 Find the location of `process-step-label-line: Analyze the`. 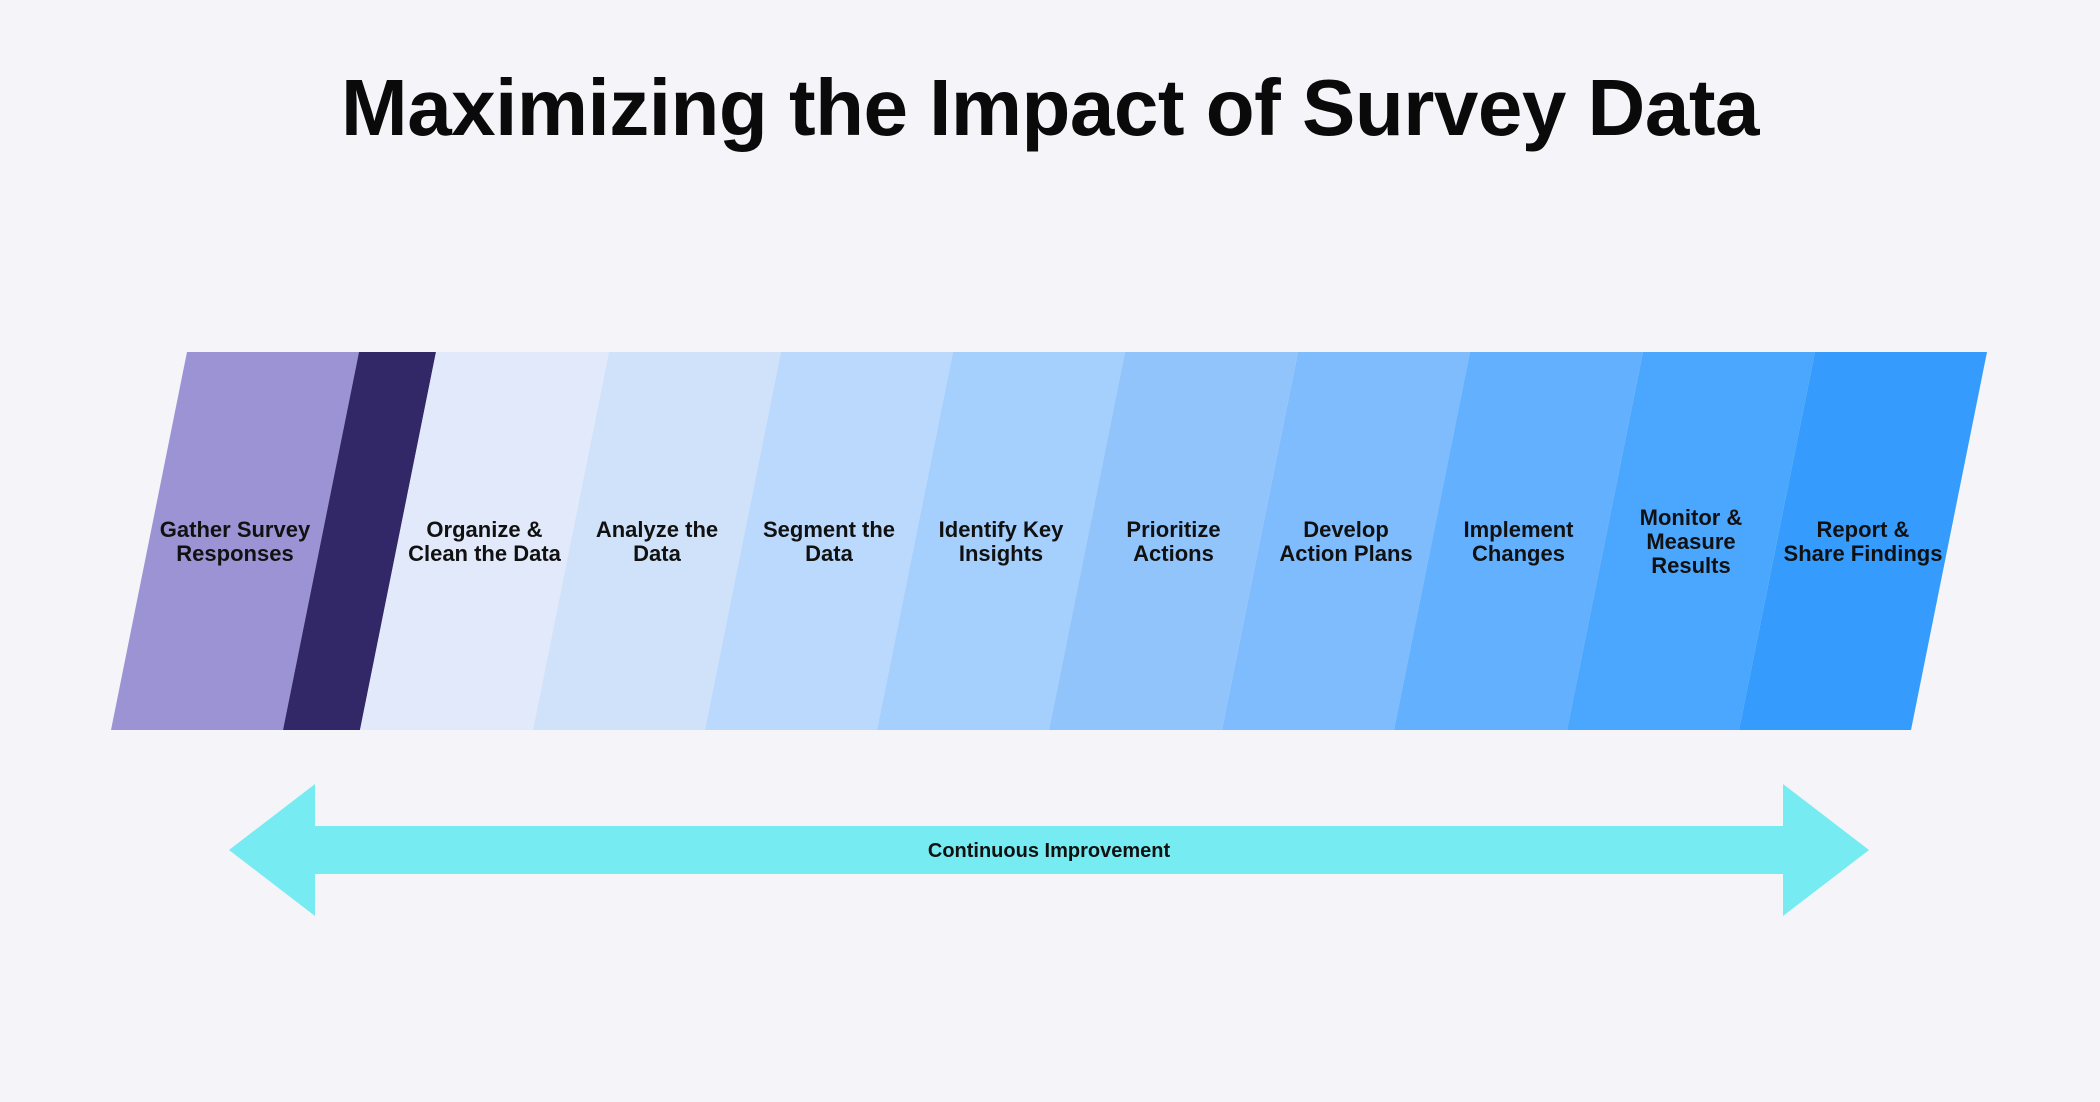

process-step-label-line: Analyze the is located at coordinates (657, 529).